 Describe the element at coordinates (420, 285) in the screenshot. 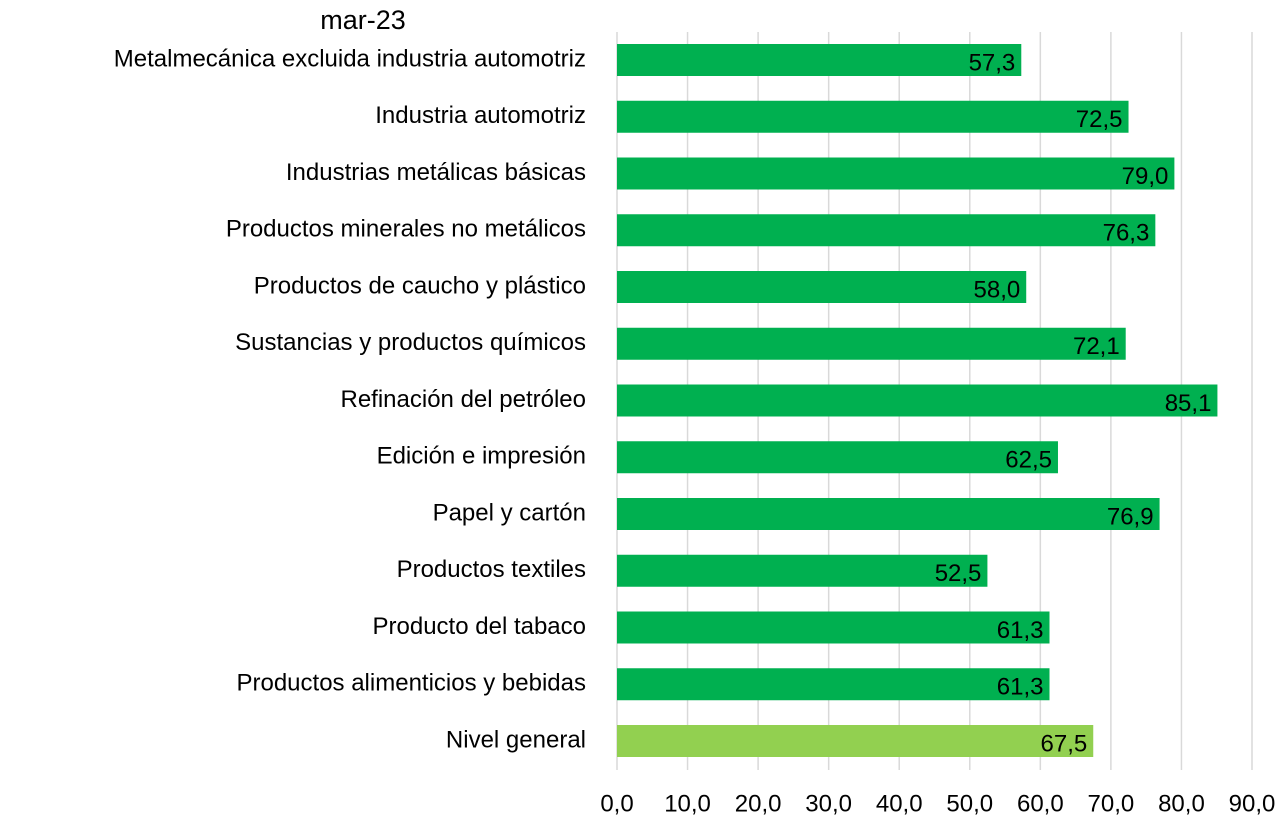

I see `y-tick-label: Productos de caucho y plástico` at that location.